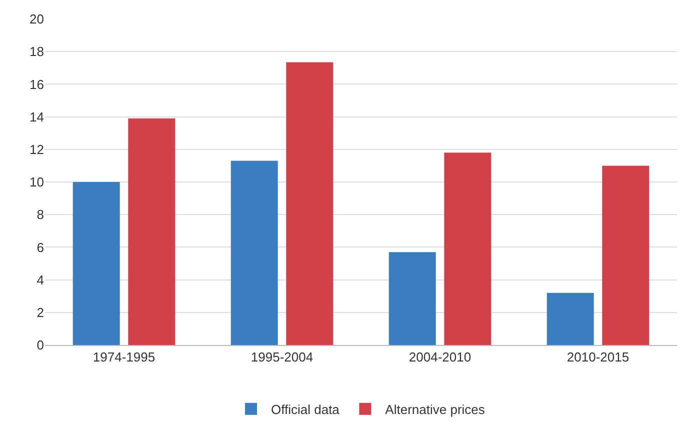 The width and height of the screenshot is (697, 436). What do you see at coordinates (40, 247) in the screenshot?
I see `y-tick-label: 6` at bounding box center [40, 247].